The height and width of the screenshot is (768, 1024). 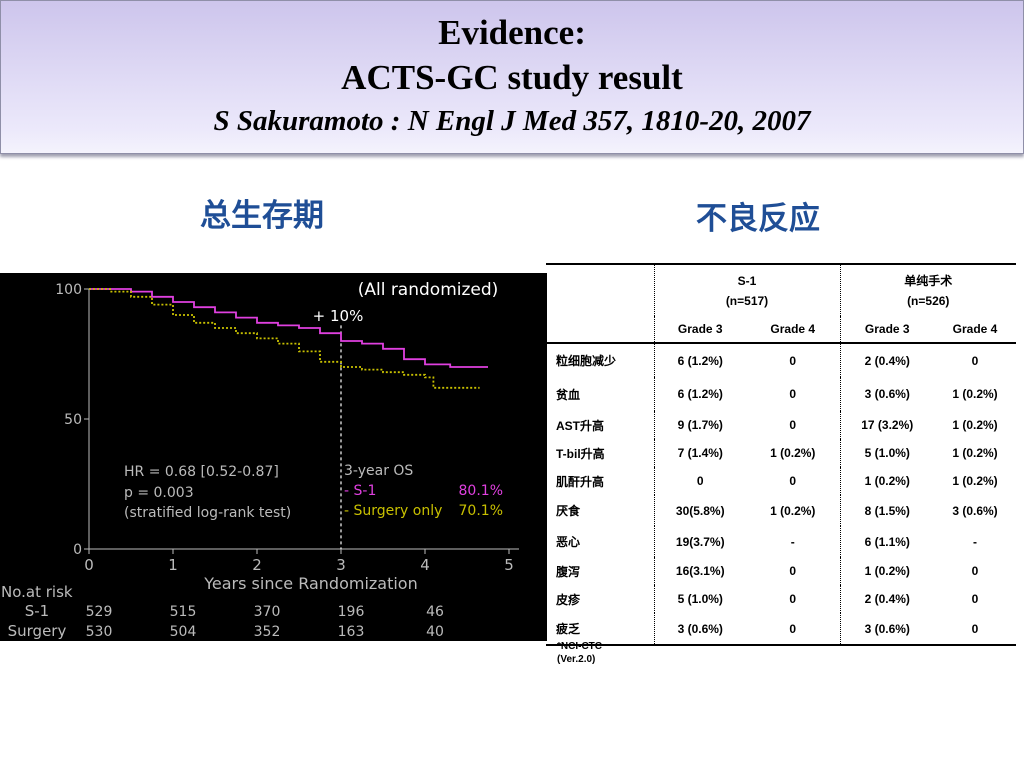 What do you see at coordinates (435, 632) in the screenshot?
I see `at-risk-value: 40` at bounding box center [435, 632].